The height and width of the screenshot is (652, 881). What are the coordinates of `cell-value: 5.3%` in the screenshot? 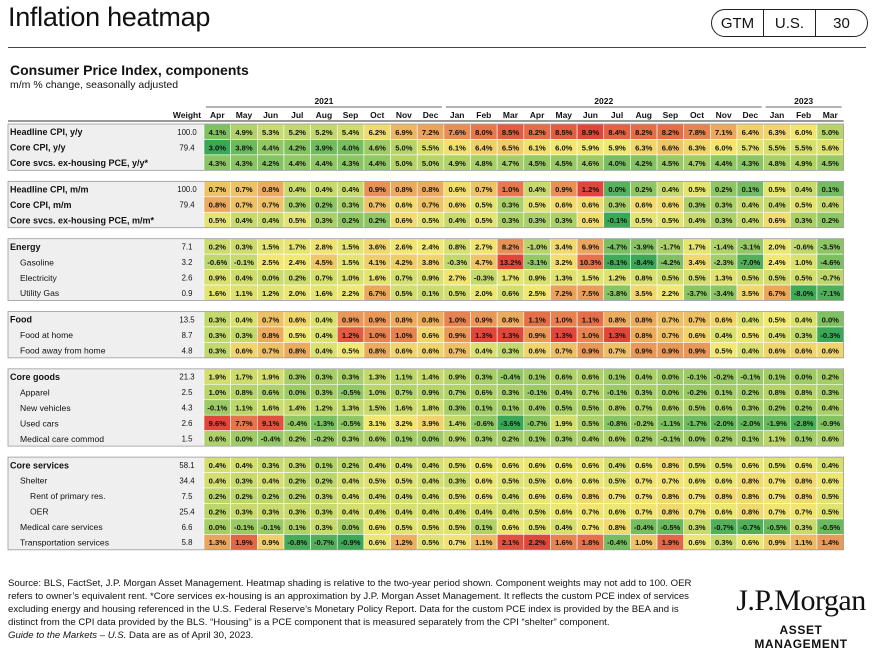 It's located at (271, 132).